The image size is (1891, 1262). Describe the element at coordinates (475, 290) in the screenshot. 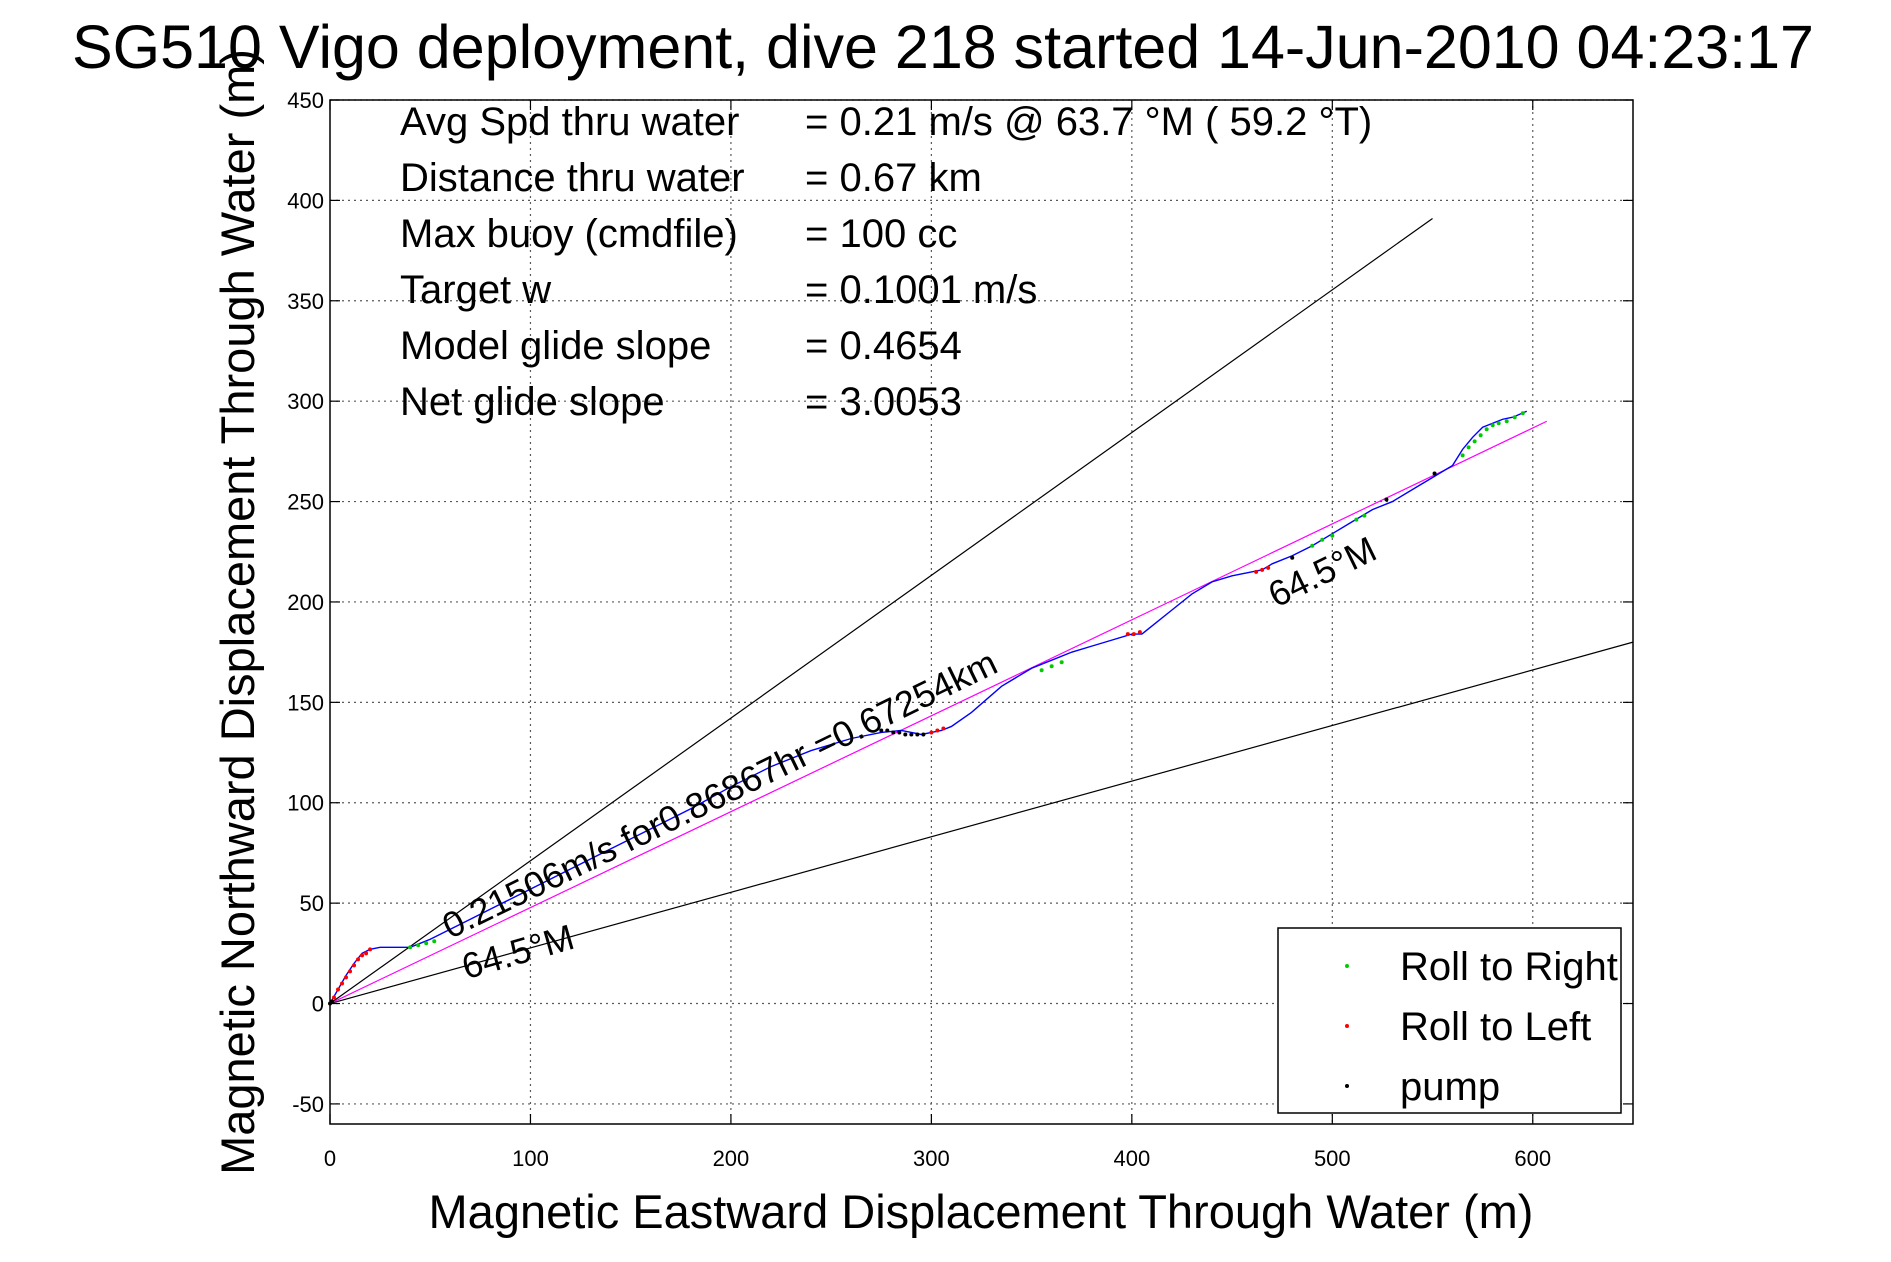

I see `stat-label: Target w` at that location.